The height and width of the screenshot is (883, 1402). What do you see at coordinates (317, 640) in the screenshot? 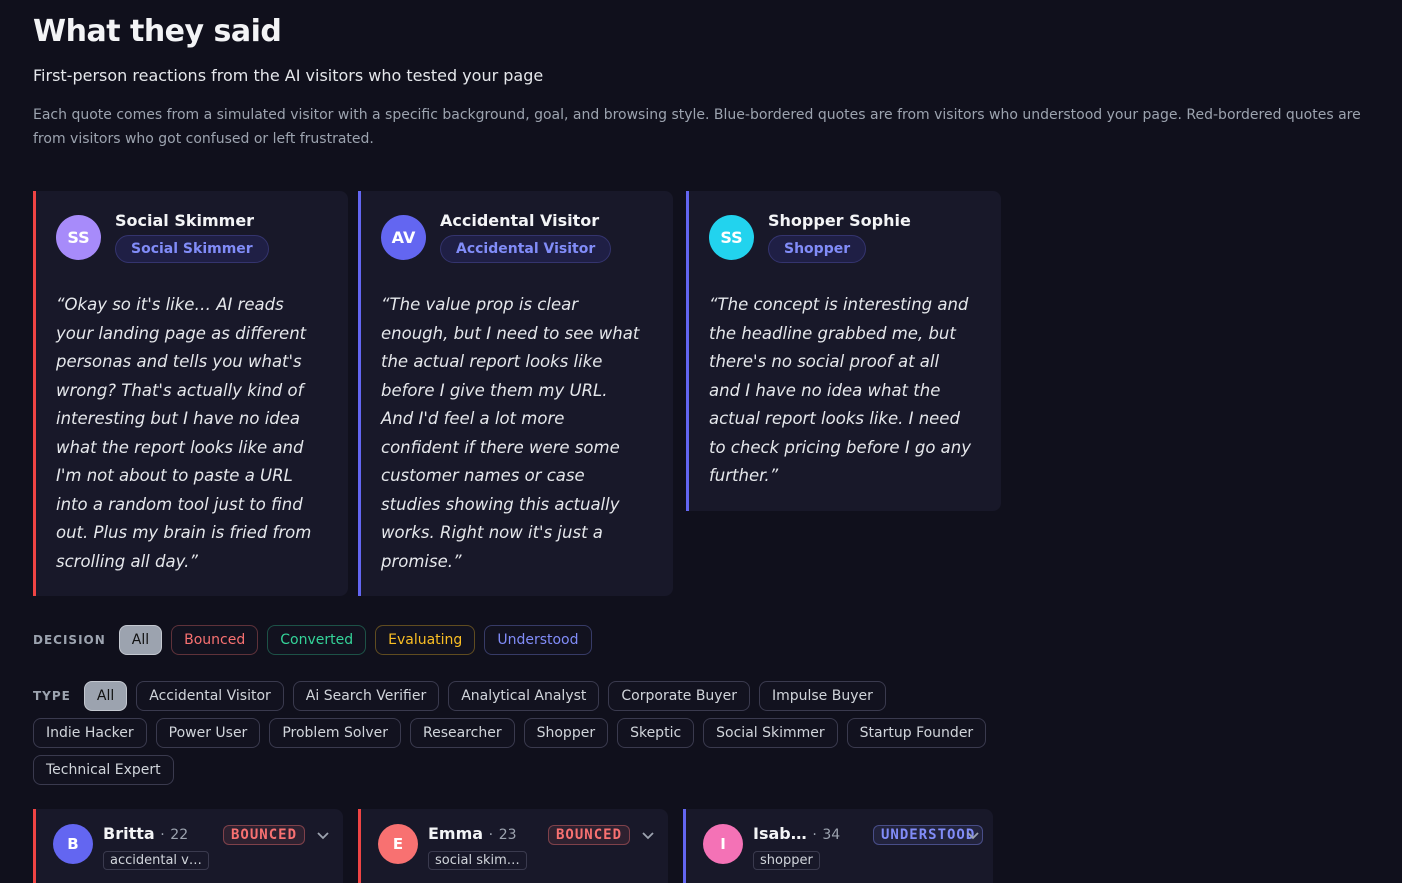
I see `decision-filter: Converted` at bounding box center [317, 640].